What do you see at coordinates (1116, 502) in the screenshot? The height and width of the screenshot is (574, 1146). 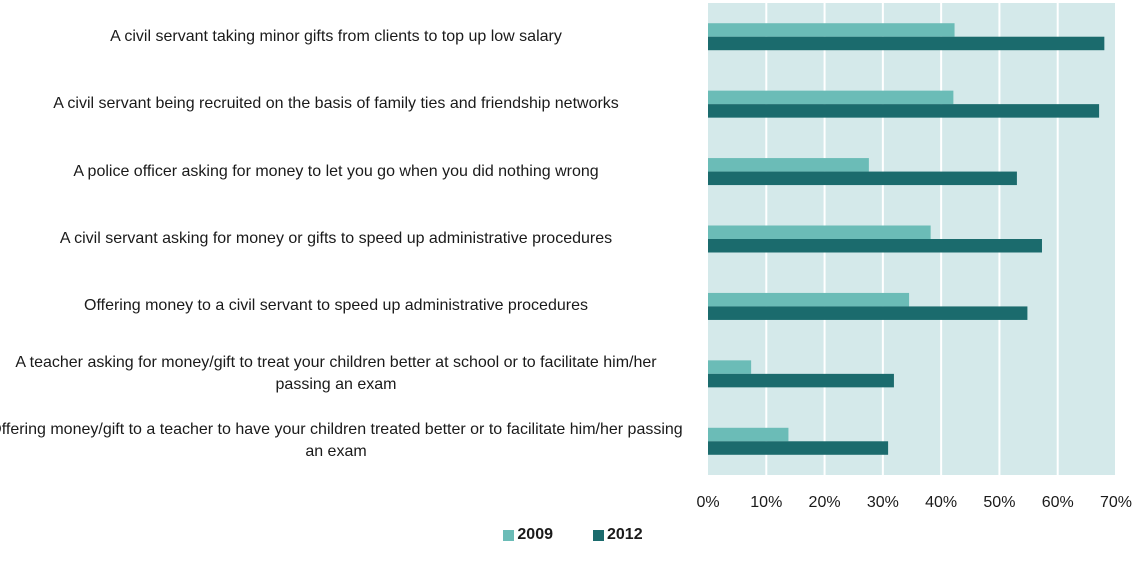 I see `x-tick-label: 70%` at bounding box center [1116, 502].